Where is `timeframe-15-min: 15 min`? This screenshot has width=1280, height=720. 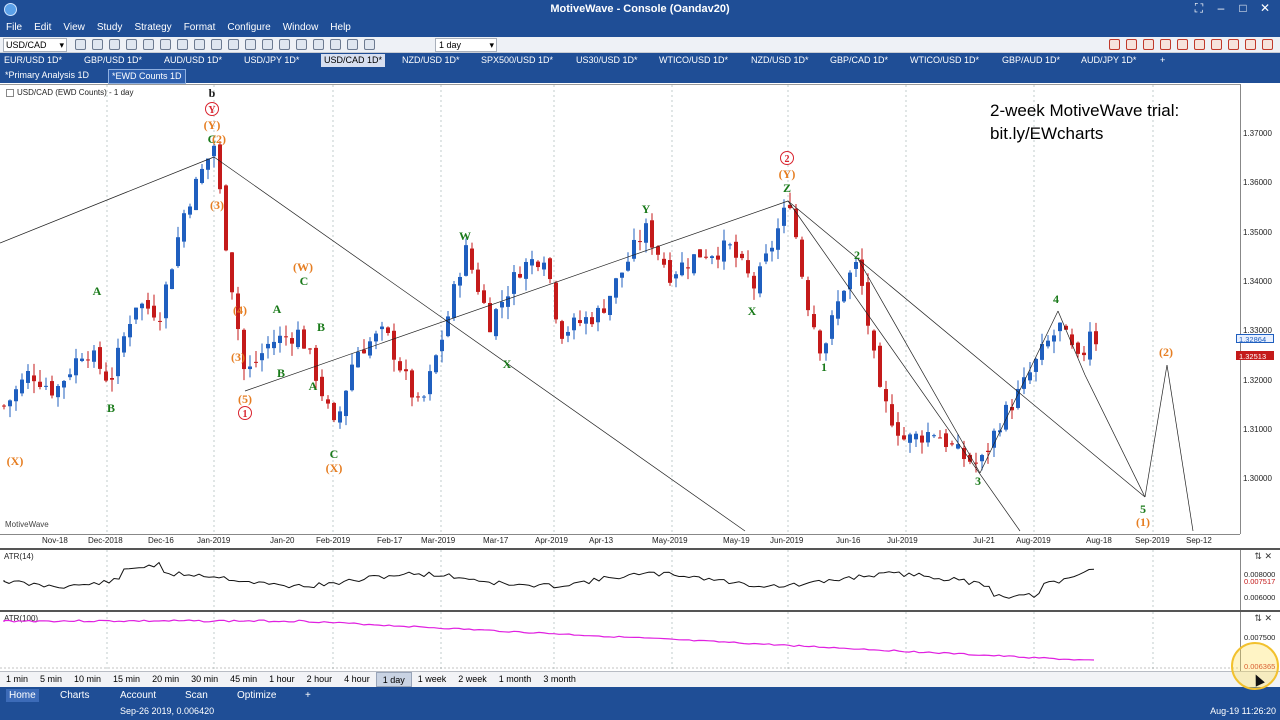 timeframe-15-min: 15 min is located at coordinates (127, 679).